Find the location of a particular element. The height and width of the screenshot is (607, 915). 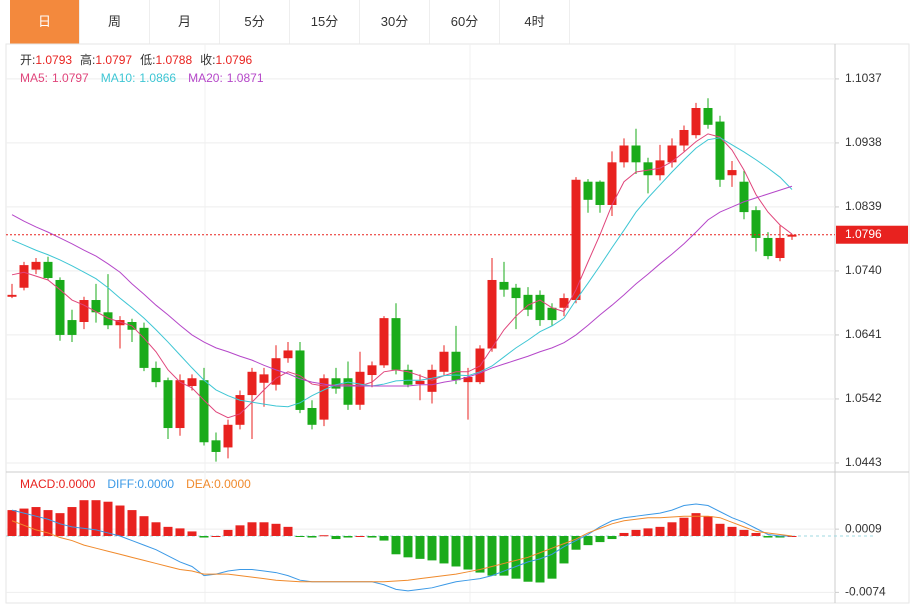

info-text: 1.0788 is located at coordinates (173, 60).